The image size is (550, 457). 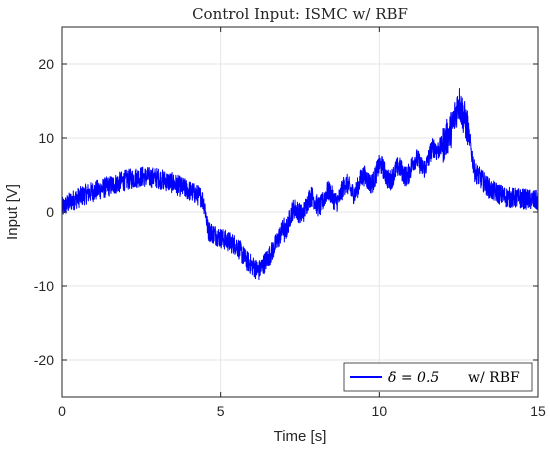 I want to click on x-tick-label: 5, so click(x=221, y=411).